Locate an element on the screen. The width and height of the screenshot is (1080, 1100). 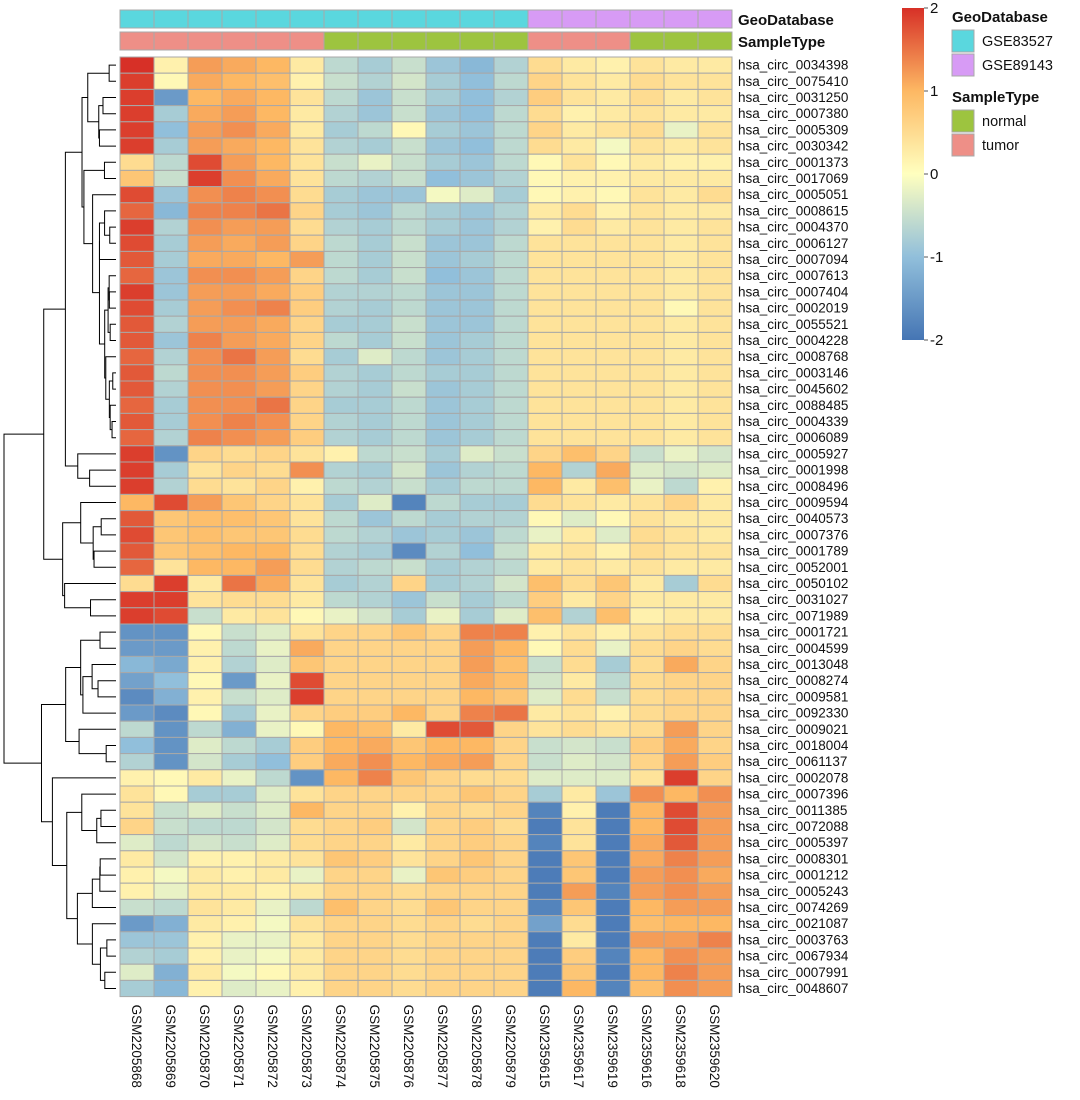
row-label: hsa_circ_0072088 is located at coordinates (793, 826).